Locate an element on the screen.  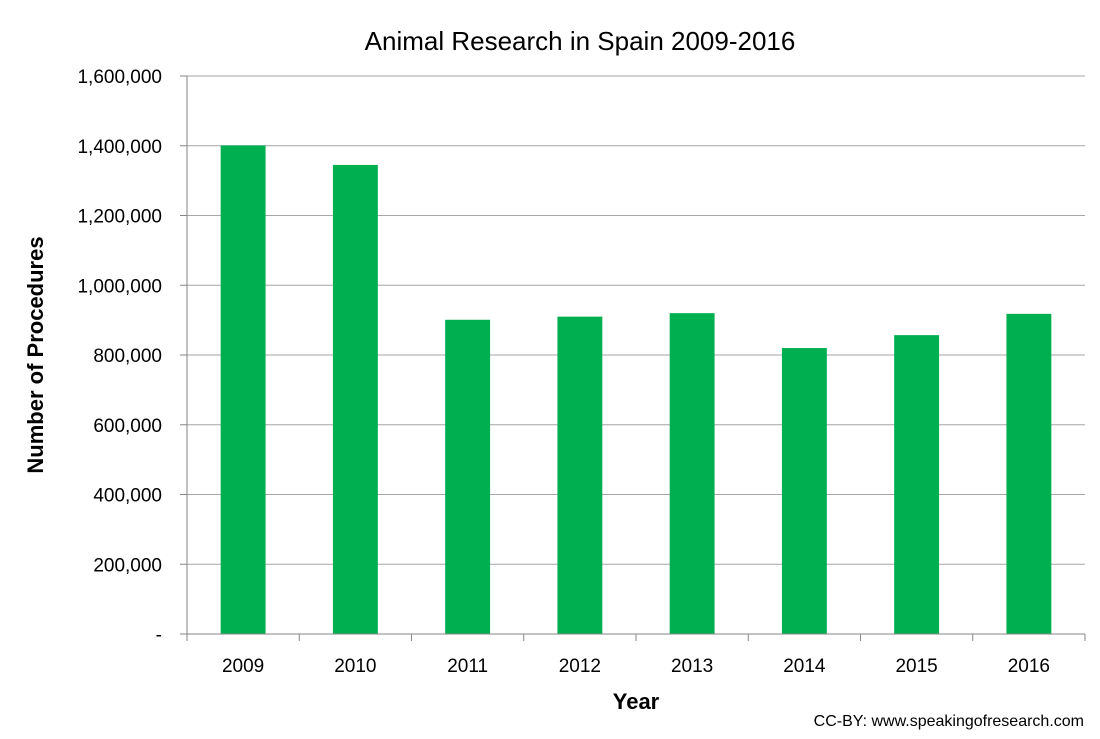
credit-text: CC-BY: www.speakingofresearch.com is located at coordinates (948, 721).